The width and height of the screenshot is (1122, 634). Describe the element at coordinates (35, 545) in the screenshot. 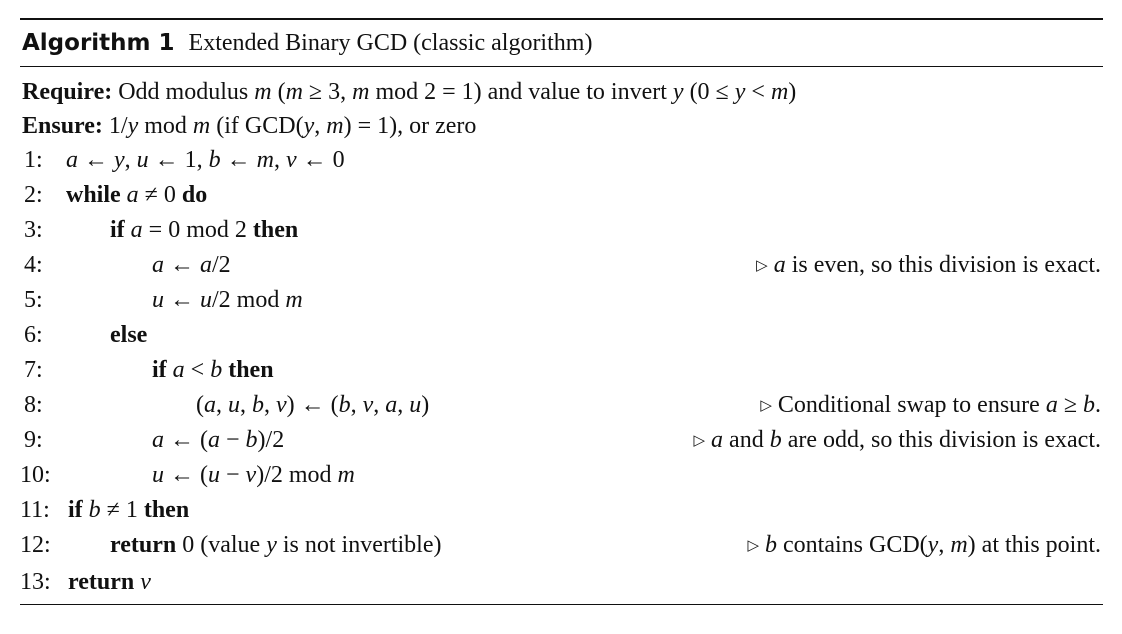

I see `line-number: 12:` at that location.